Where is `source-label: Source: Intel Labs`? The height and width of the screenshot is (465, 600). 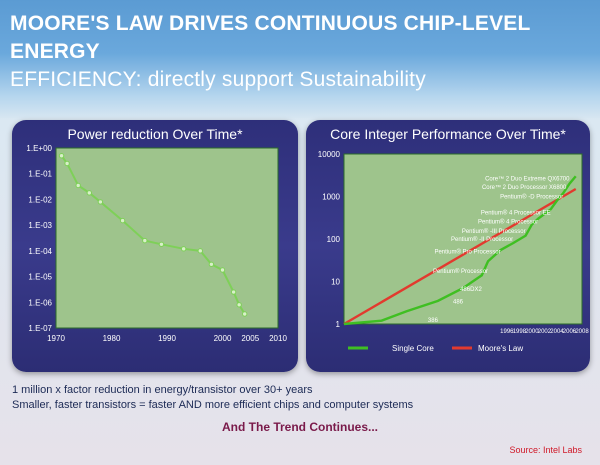
source-label: Source: Intel Labs is located at coordinates (545, 450).